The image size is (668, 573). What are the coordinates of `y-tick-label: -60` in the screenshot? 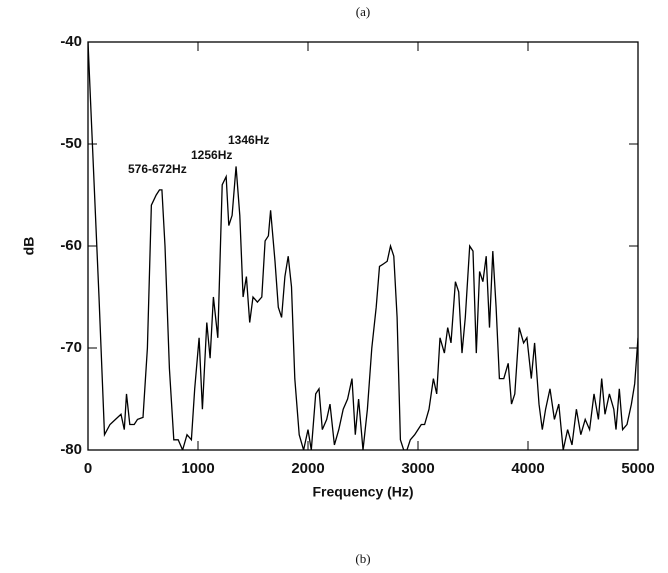 It's located at (71, 245).